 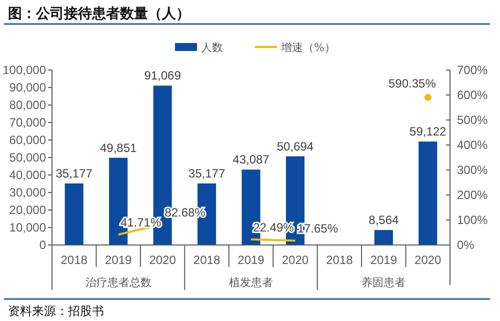 What do you see at coordinates (472, 195) in the screenshot?
I see `y2-tick-label: 200%` at bounding box center [472, 195].